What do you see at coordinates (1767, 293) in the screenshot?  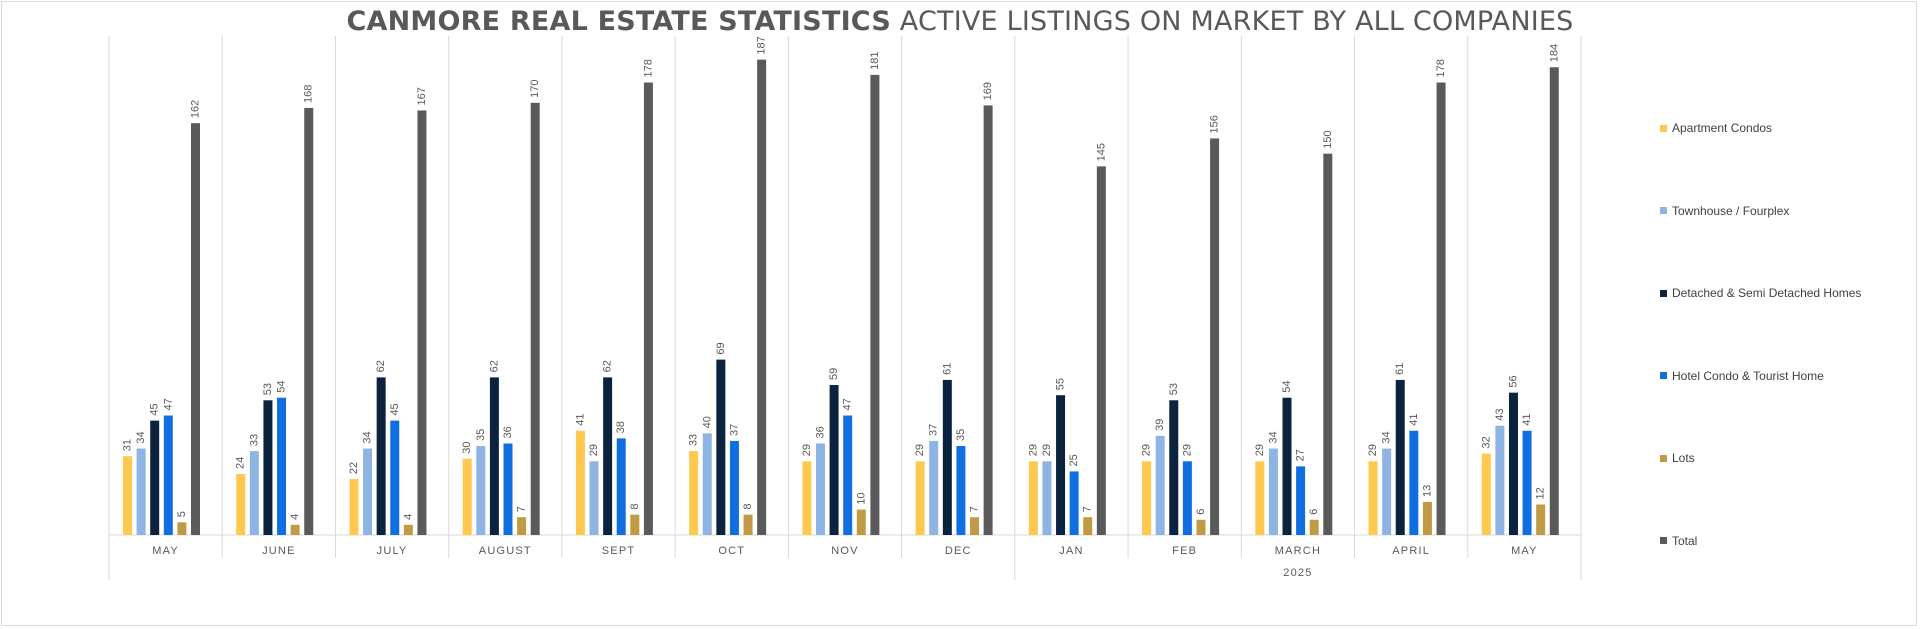 I see `legend-label: Detached & Semi Detached Homes` at bounding box center [1767, 293].